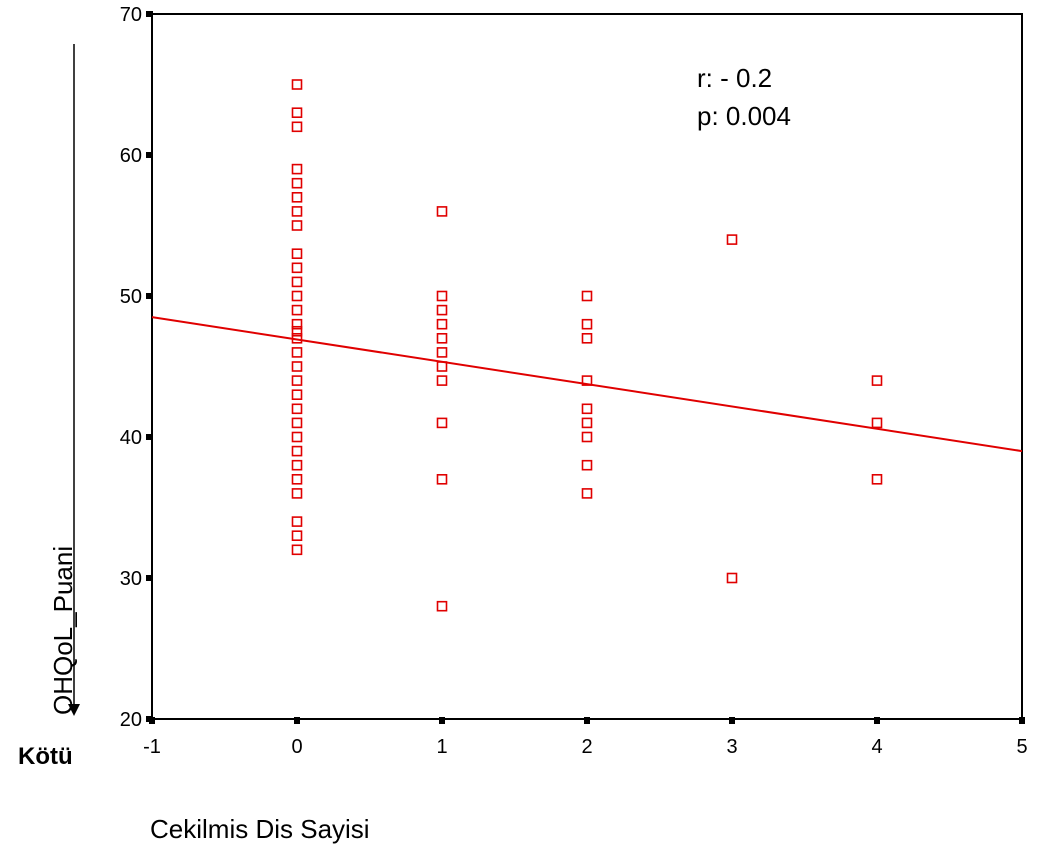 The width and height of the screenshot is (1049, 845). Describe the element at coordinates (131, 156) in the screenshot. I see `y-tick-label: 60` at that location.